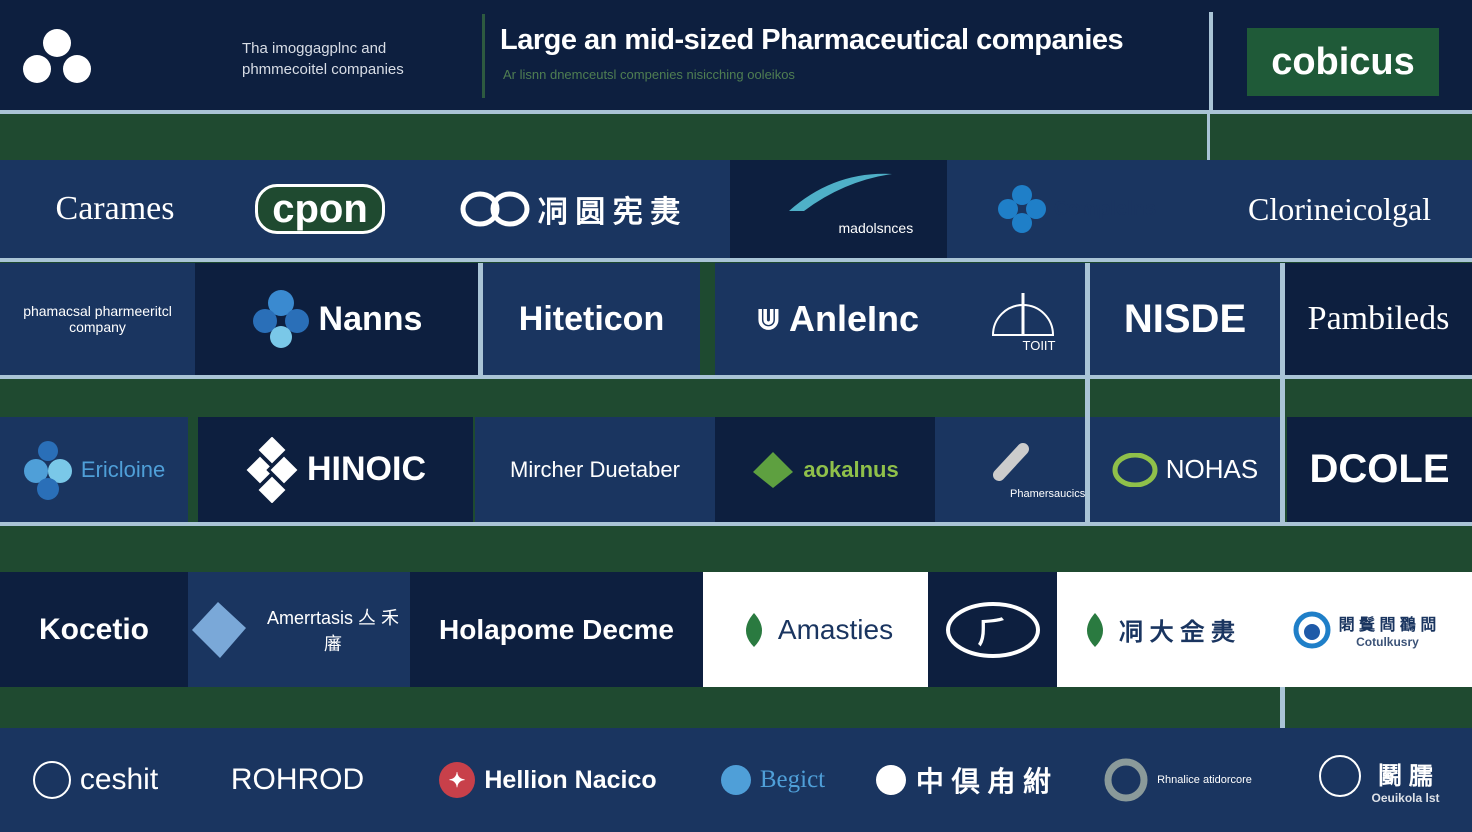 This screenshot has width=1472, height=832. Describe the element at coordinates (1126, 780) in the screenshot. I see `swirl-icon` at that location.